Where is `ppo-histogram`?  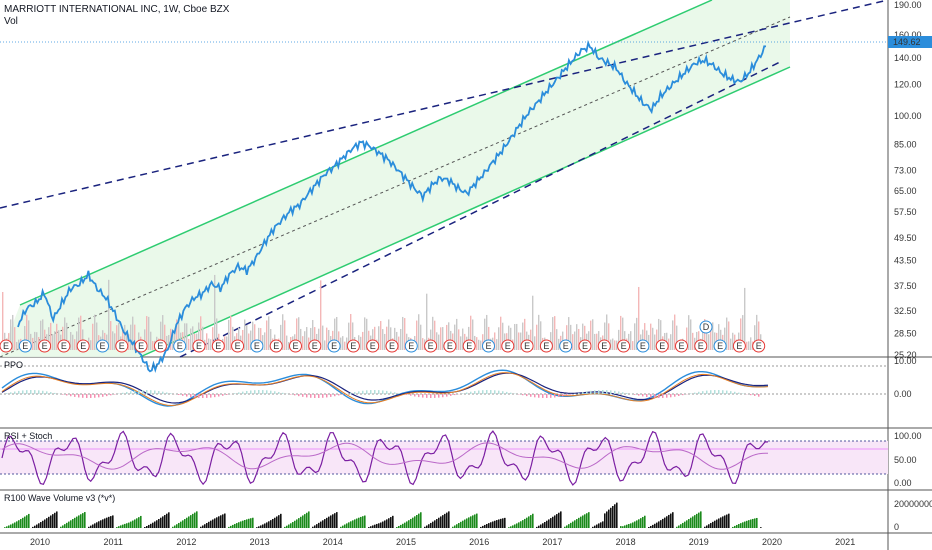 ppo-histogram is located at coordinates (383, 394).